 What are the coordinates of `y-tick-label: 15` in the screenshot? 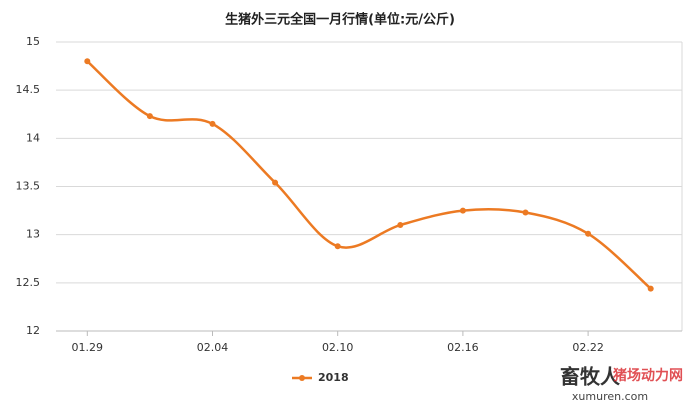 It's located at (33, 41).